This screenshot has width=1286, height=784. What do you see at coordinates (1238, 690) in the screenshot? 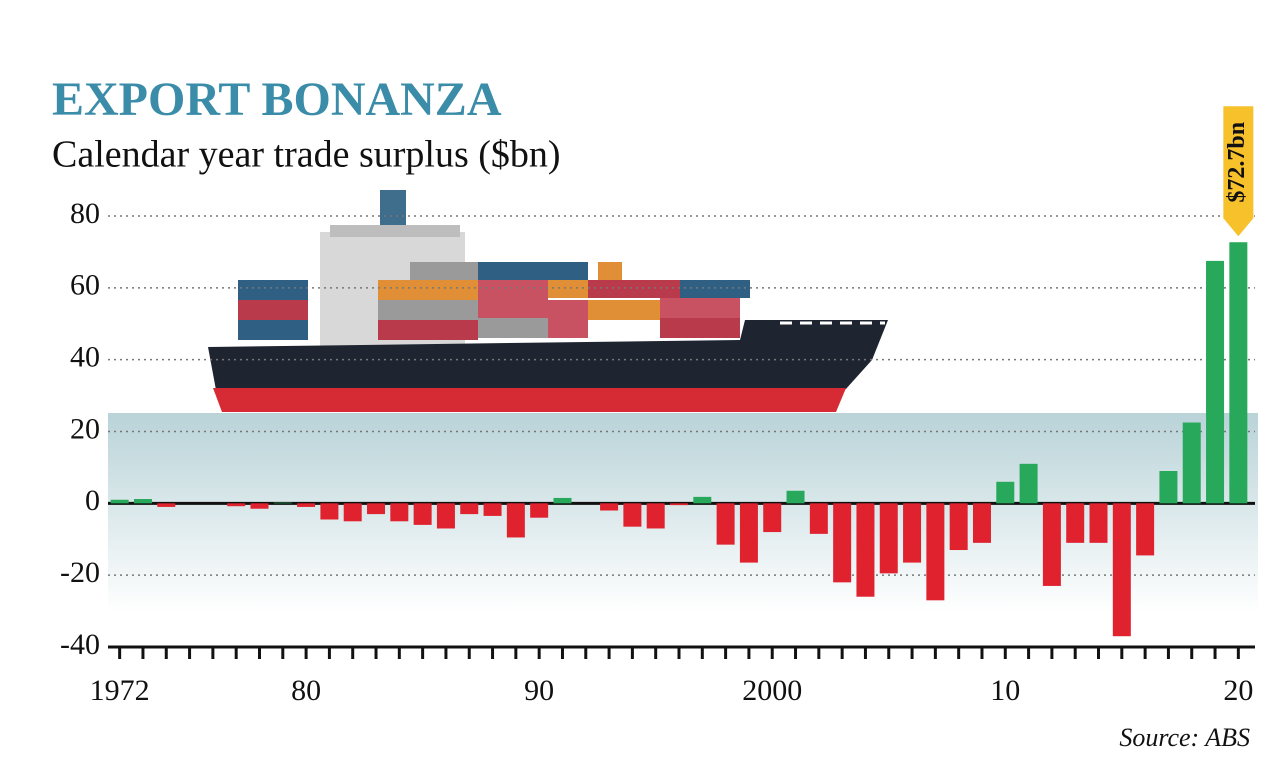
I see `x-tick-label: 20` at bounding box center [1238, 690].